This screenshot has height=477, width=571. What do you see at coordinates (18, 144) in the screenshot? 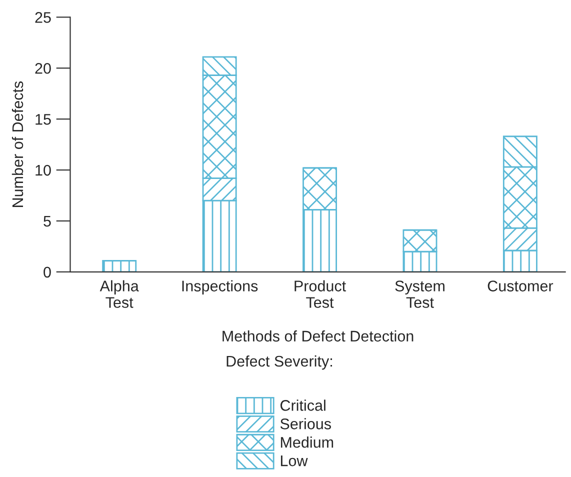
I see `y-axis-title: Number of Defects` at bounding box center [18, 144].